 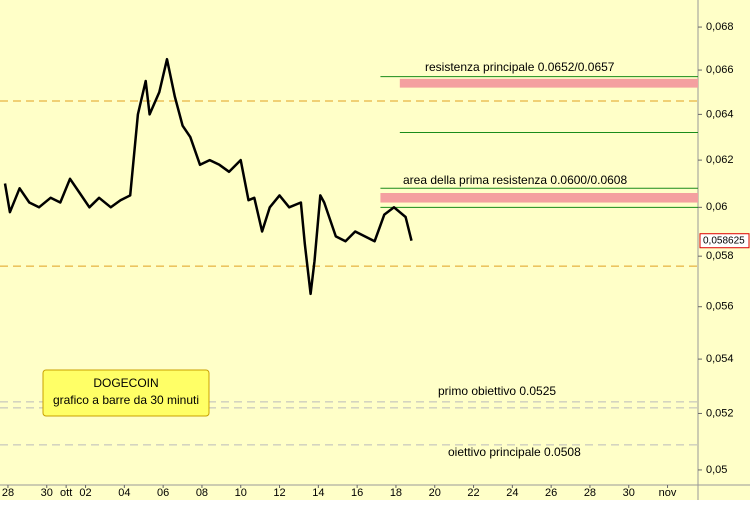 What do you see at coordinates (318, 493) in the screenshot?
I see `x-tick-label: 14` at bounding box center [318, 493].